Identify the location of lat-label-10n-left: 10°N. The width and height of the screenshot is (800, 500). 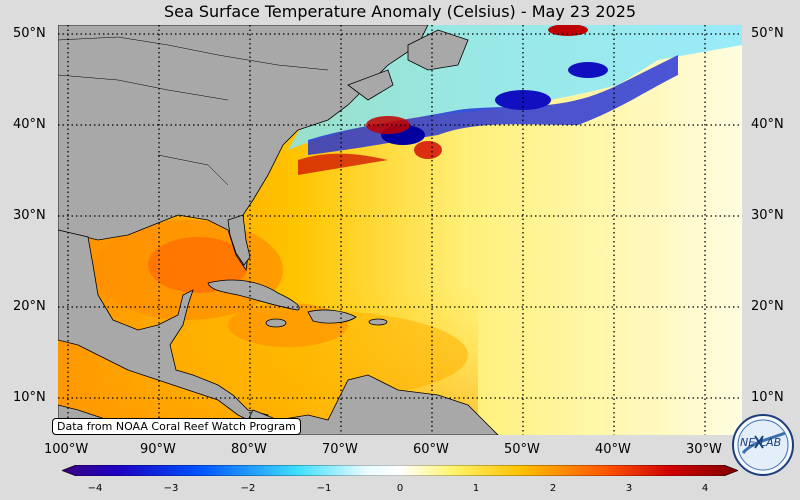
(29, 397).